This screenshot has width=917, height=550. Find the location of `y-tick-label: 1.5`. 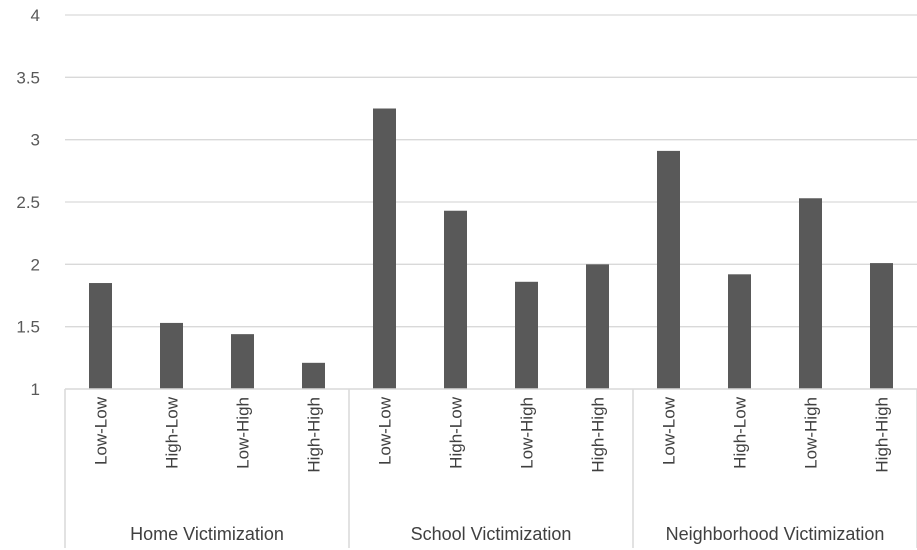

y-tick-label: 1.5 is located at coordinates (28, 327).